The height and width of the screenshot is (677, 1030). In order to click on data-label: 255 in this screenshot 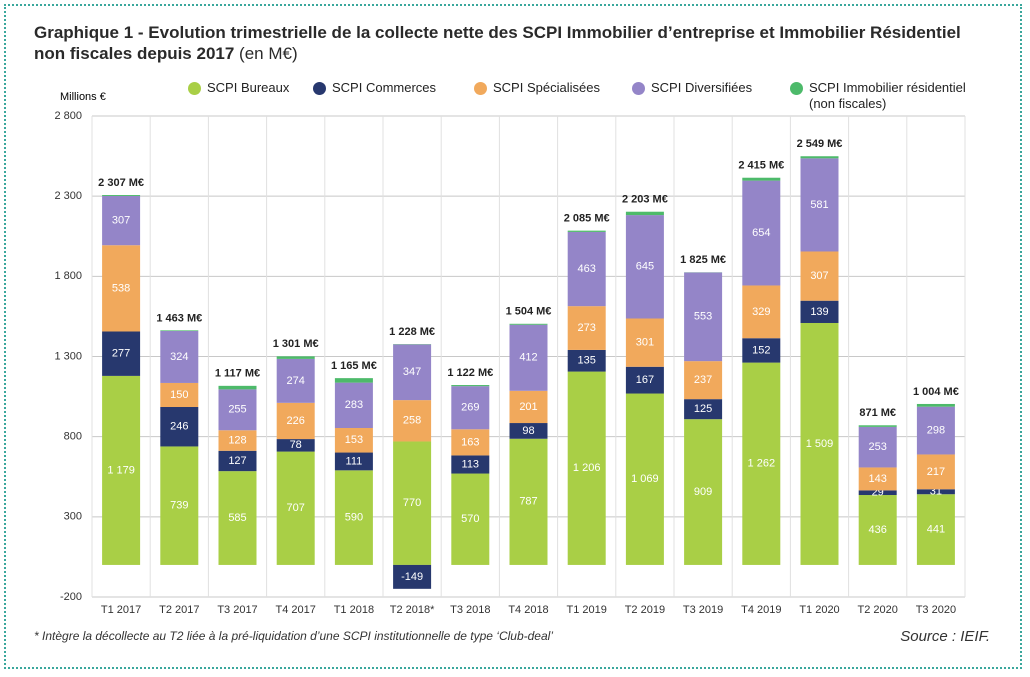, I will do `click(237, 410)`.